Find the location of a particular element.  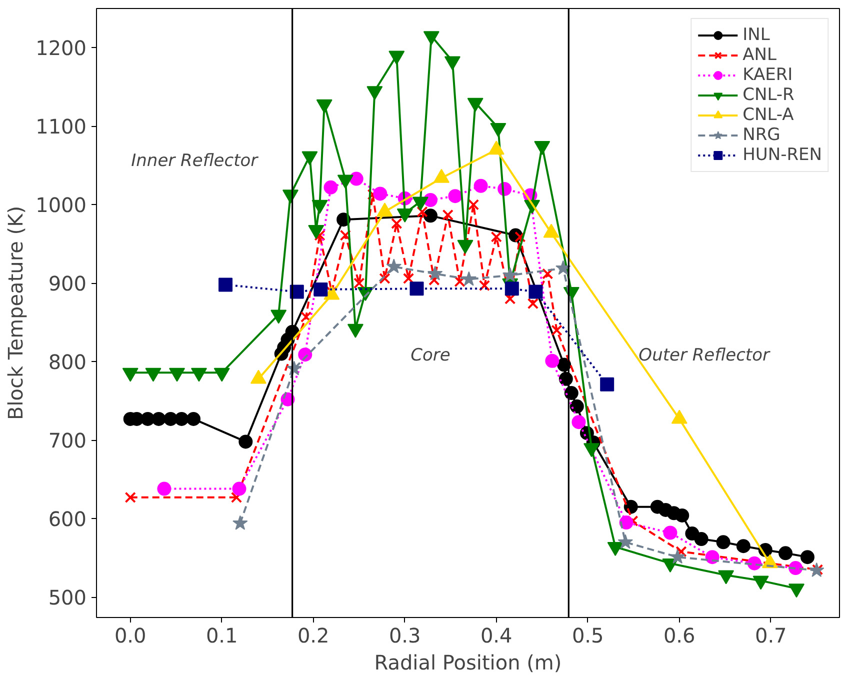

legend-label: KAERI is located at coordinates (767, 75).